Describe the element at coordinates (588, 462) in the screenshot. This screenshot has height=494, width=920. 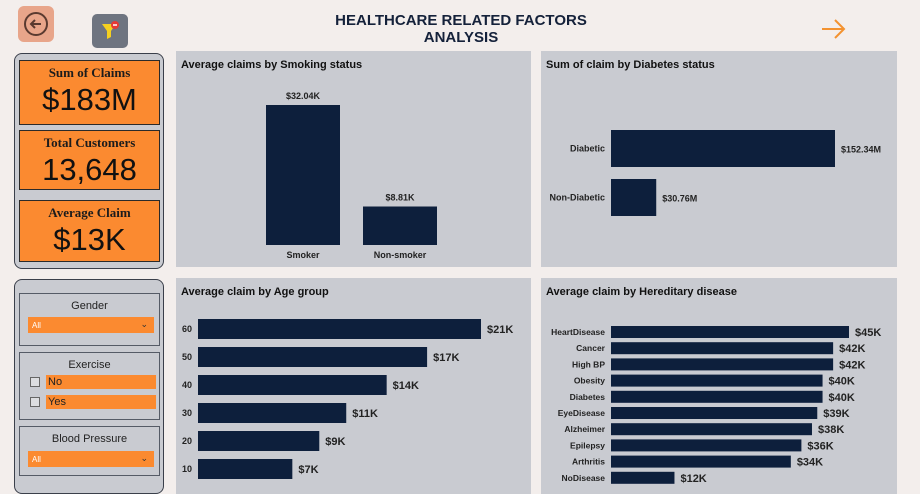
I see `category-label: Arthritis` at that location.